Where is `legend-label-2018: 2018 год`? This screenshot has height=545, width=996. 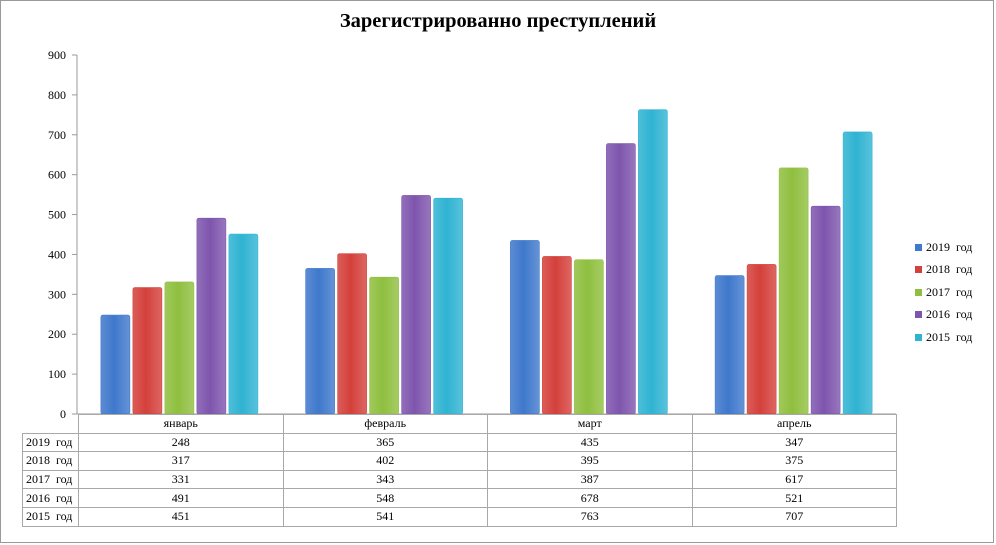 legend-label-2018: 2018 год is located at coordinates (949, 269).